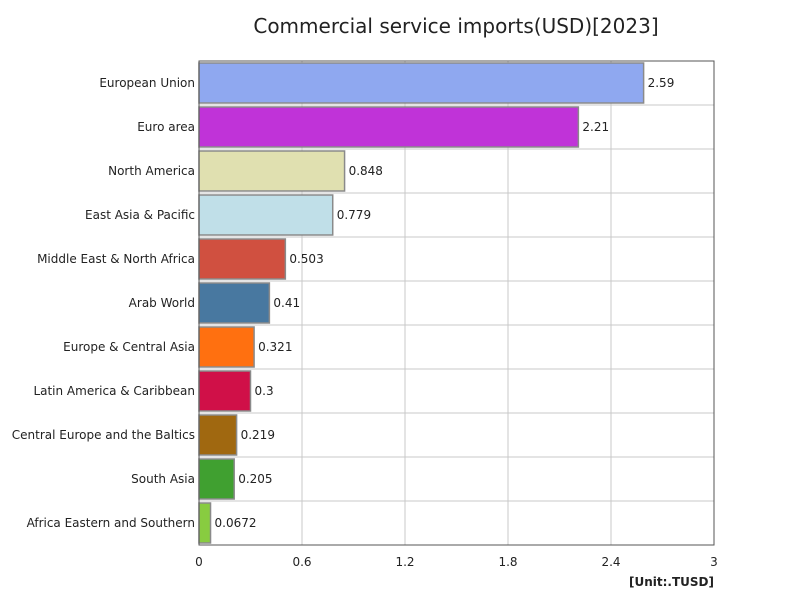 This screenshot has height=600, width=800. What do you see at coordinates (404, 562) in the screenshot?
I see `x-tick-label: 1.2` at bounding box center [404, 562].